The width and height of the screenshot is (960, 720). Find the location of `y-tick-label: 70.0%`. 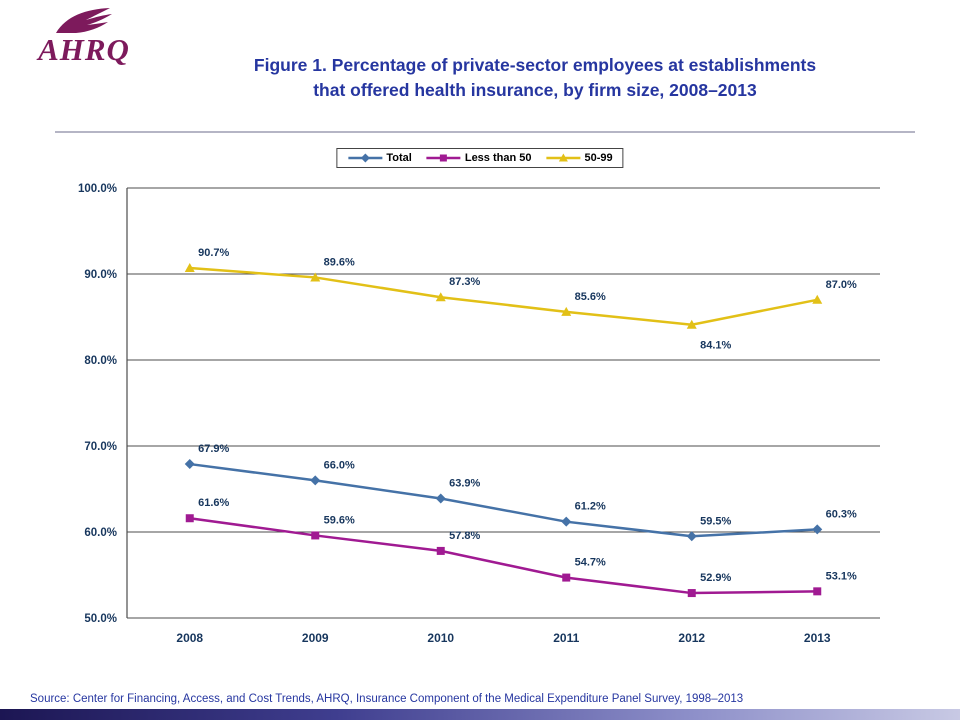

y-tick-label: 70.0% is located at coordinates (100, 447).